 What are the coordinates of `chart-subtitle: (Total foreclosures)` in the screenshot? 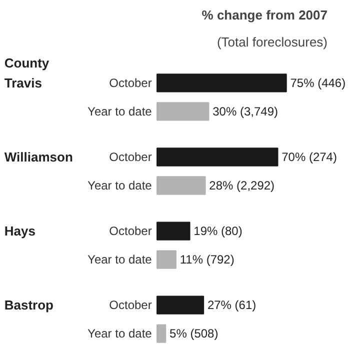 It's located at (272, 42).